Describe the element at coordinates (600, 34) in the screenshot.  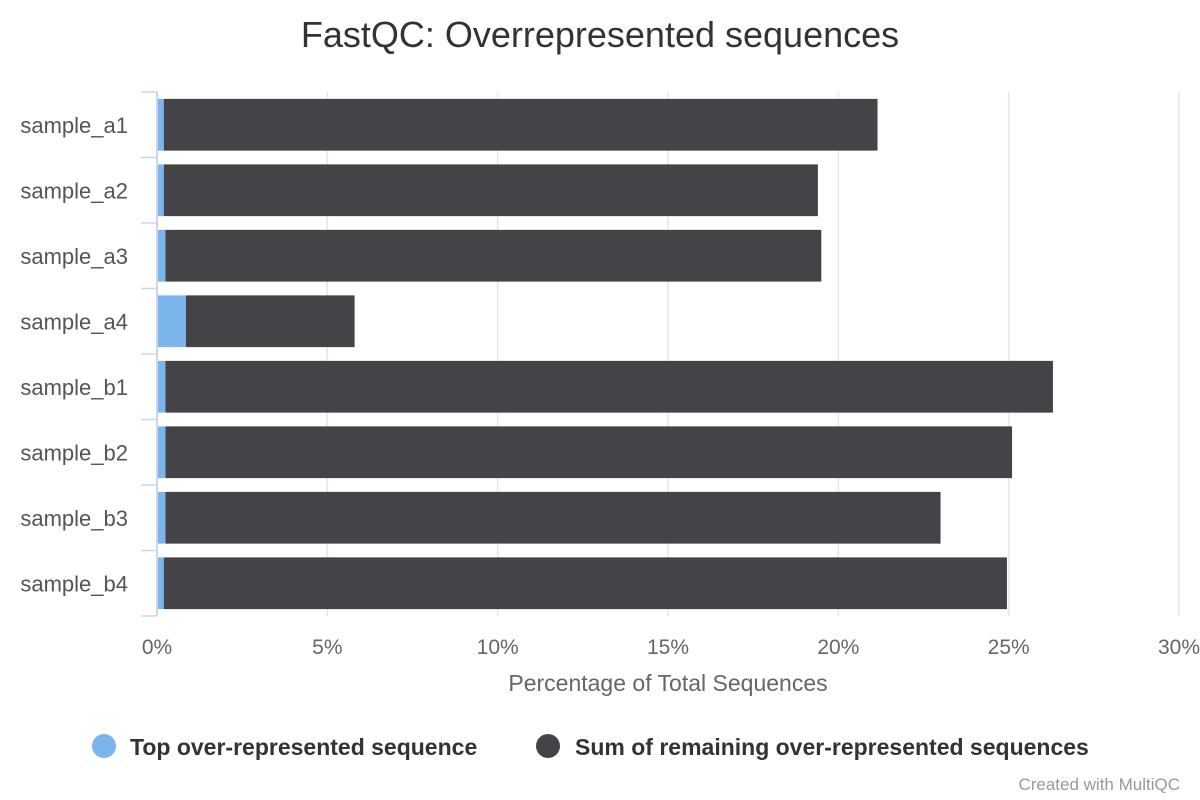
I see `chart-title: FastQC: Overrepresented sequences` at that location.